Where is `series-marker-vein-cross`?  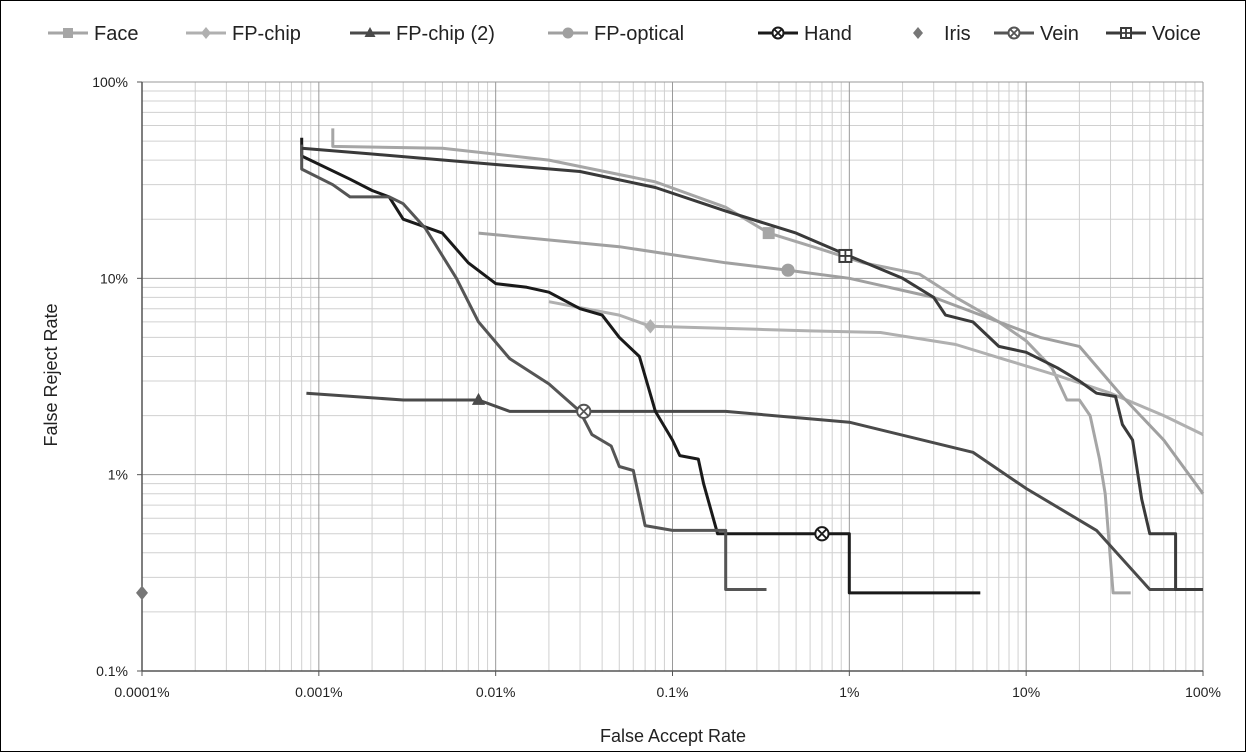
series-marker-vein-cross is located at coordinates (583, 411).